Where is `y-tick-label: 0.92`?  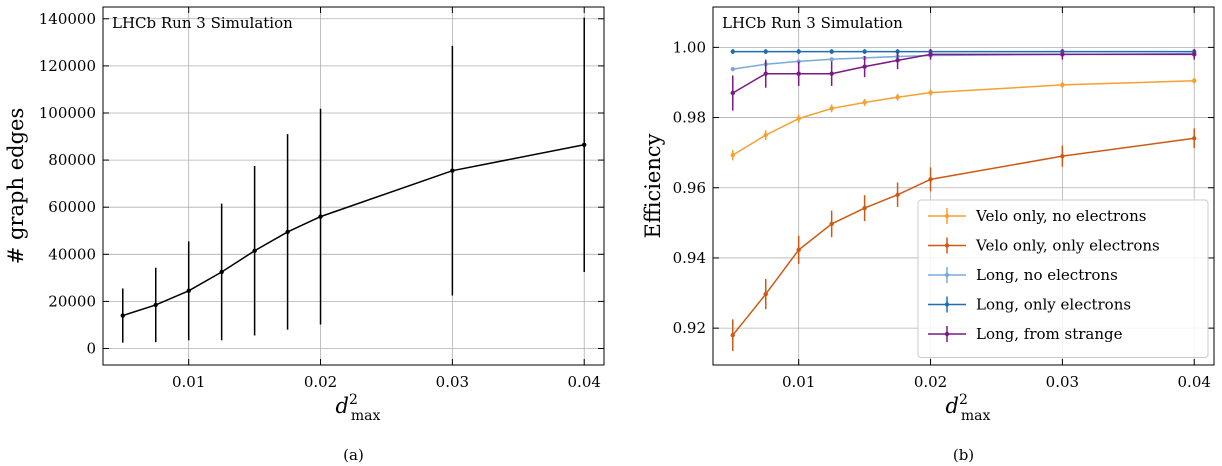 y-tick-label: 0.92 is located at coordinates (689, 328).